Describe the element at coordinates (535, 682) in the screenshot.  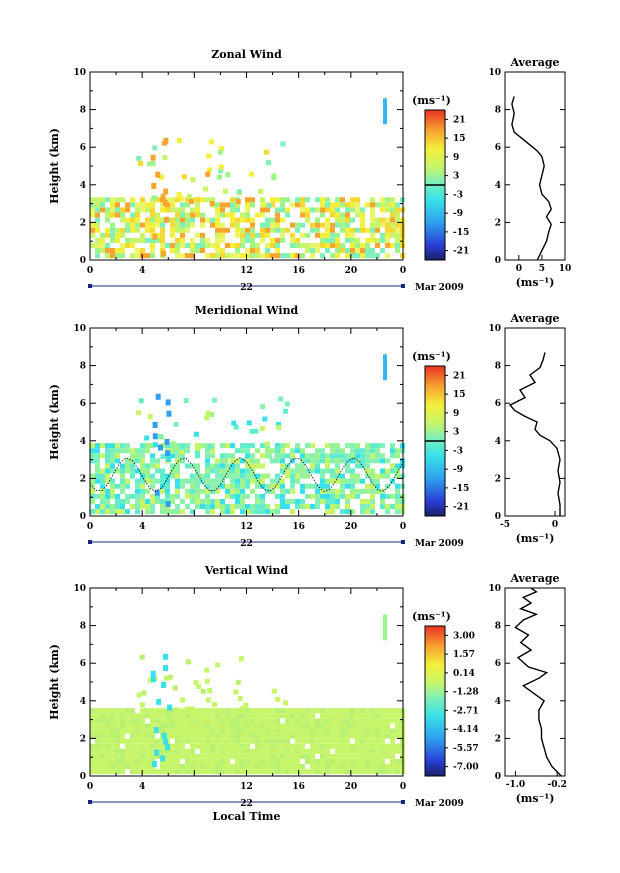
I see `average-frame` at that location.